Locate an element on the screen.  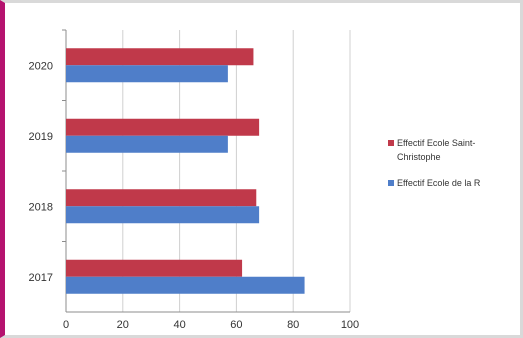
y-tick-label: 2020 is located at coordinates (41, 66).